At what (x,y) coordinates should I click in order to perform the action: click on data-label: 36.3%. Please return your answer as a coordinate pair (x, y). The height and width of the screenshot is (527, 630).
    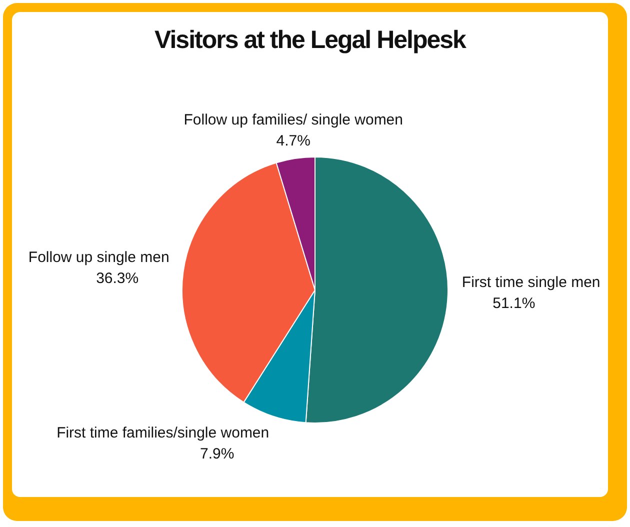
    Looking at the image, I should click on (117, 279).